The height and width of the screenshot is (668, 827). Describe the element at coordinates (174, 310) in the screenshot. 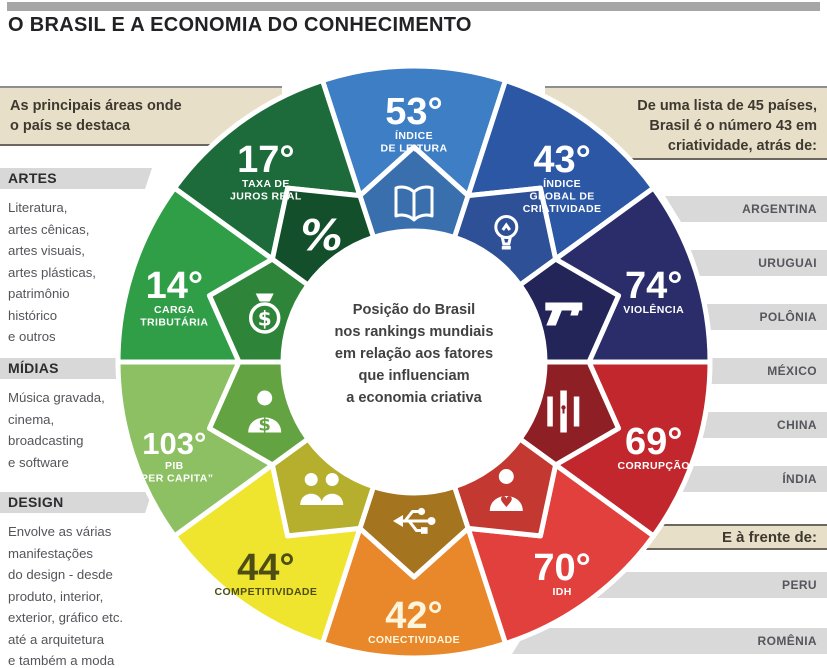

I see `segment-label: CARGA` at that location.